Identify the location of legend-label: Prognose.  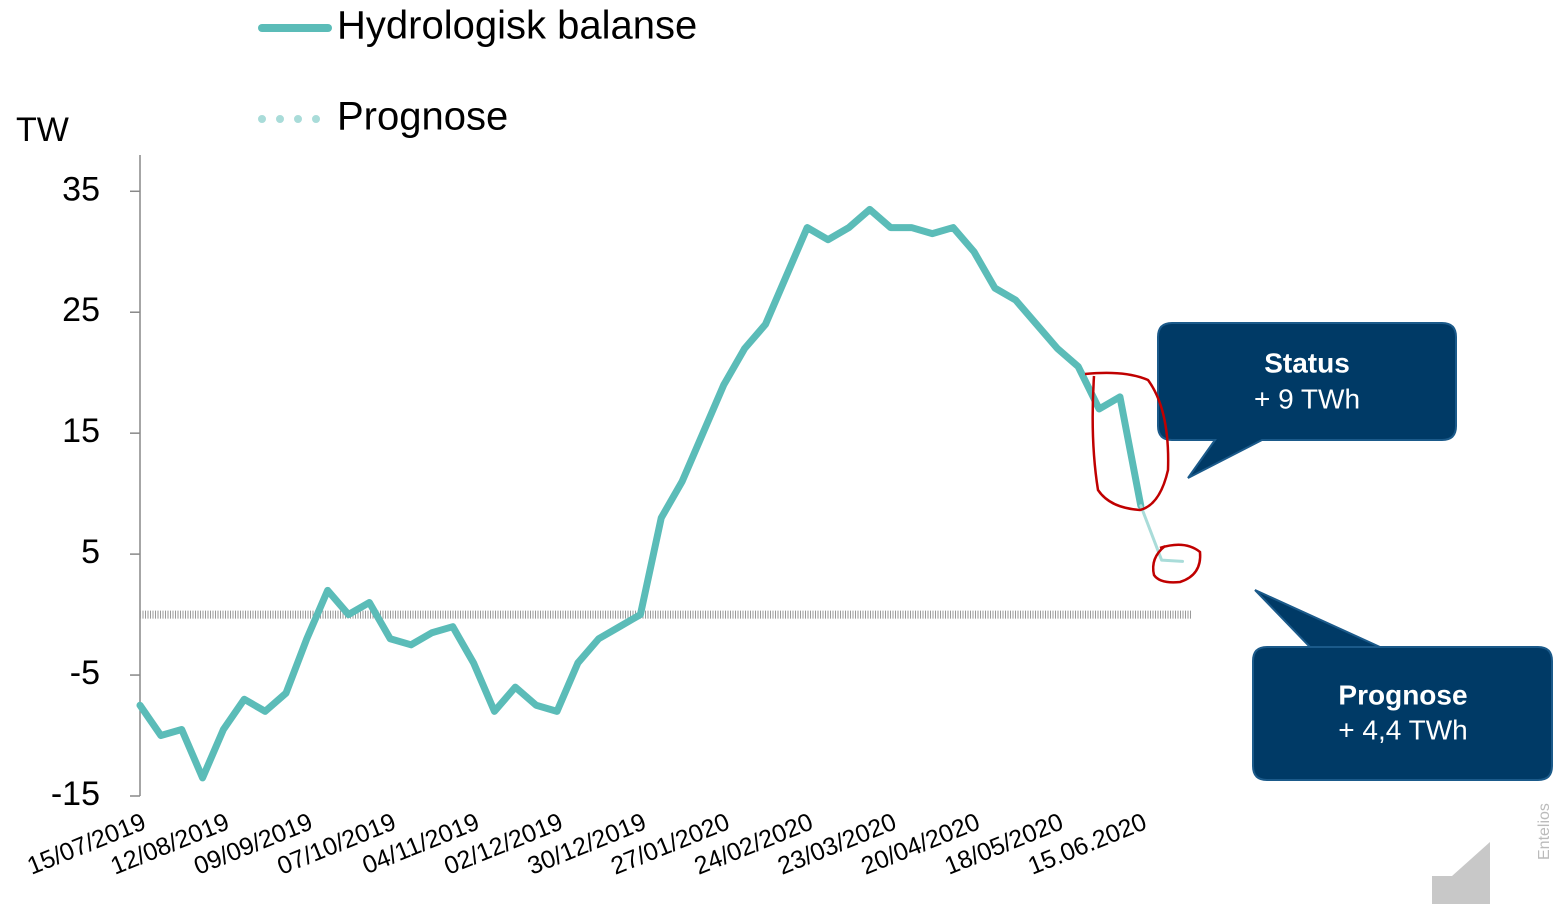
(422, 117).